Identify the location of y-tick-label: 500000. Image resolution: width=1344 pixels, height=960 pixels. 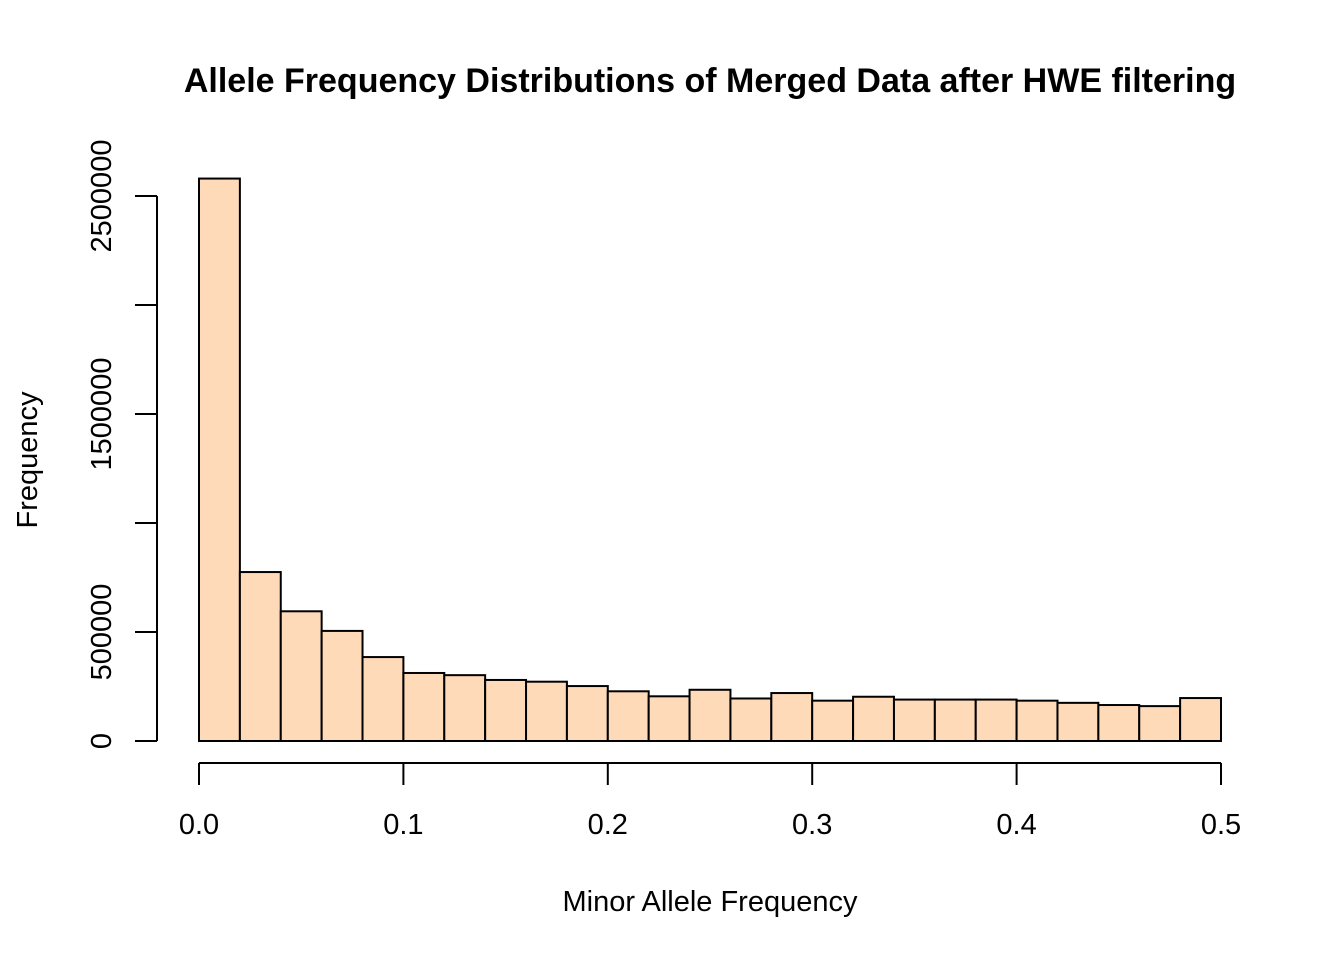
(102, 632).